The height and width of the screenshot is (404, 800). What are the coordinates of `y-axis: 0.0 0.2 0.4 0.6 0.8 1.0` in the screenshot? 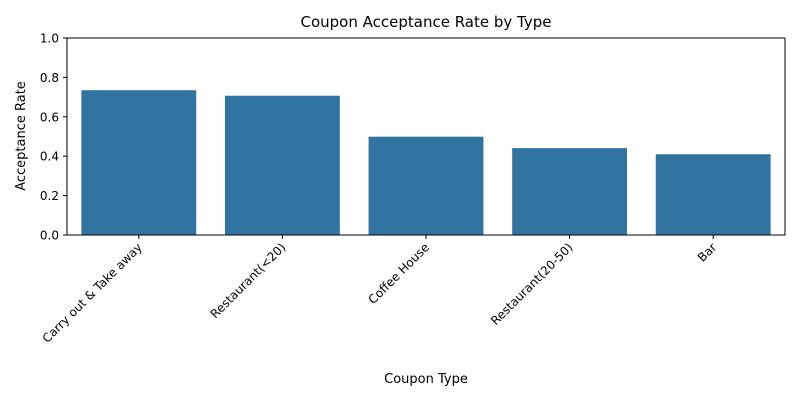 It's located at (53, 137).